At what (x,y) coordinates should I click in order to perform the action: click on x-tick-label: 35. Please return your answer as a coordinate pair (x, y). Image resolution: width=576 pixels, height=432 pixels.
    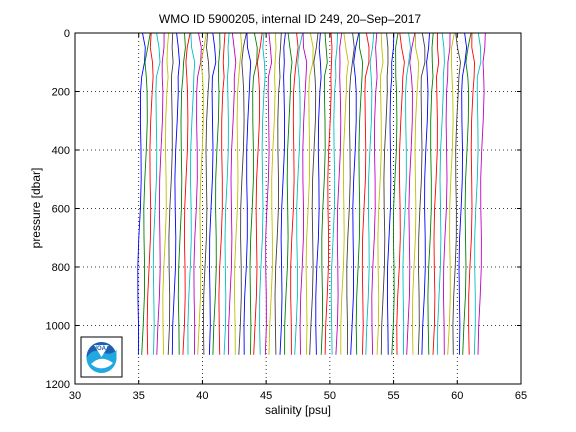
    Looking at the image, I should click on (139, 396).